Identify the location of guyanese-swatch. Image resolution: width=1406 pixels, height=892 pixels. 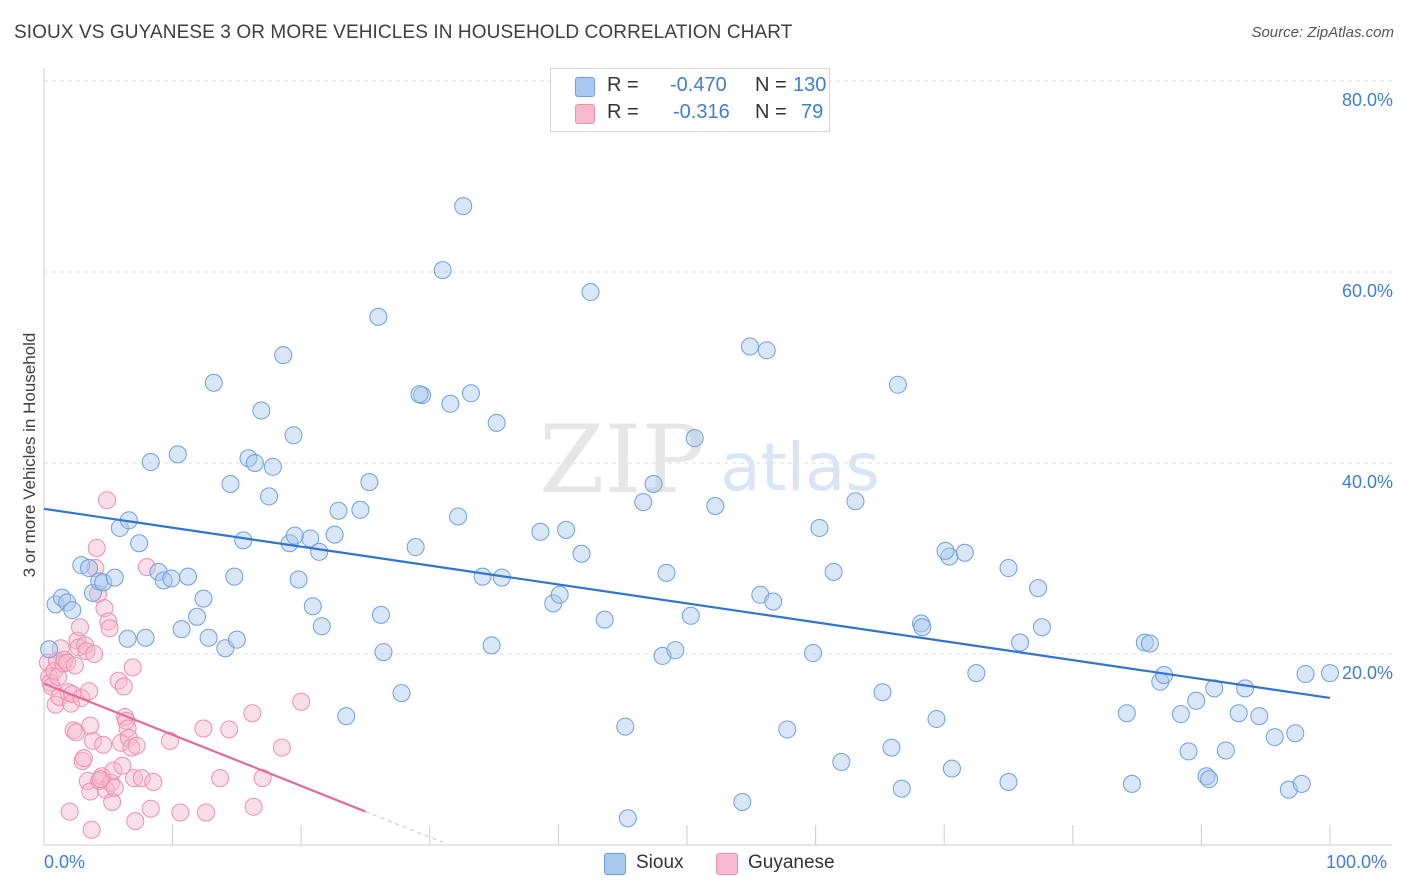
(727, 864).